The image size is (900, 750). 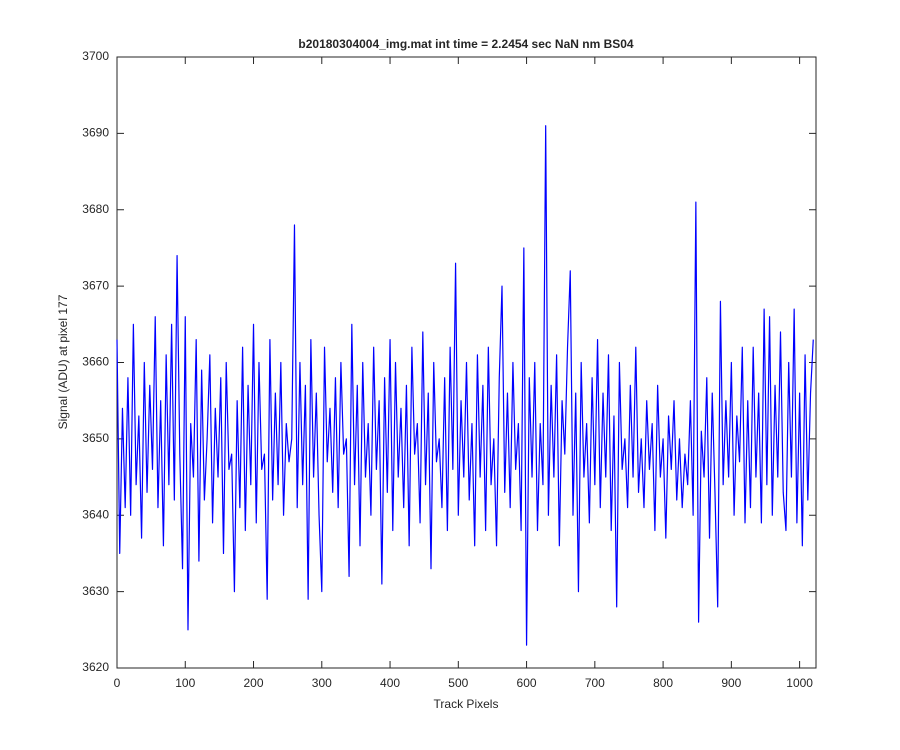 What do you see at coordinates (390, 683) in the screenshot?
I see `x-tick-label: 400` at bounding box center [390, 683].